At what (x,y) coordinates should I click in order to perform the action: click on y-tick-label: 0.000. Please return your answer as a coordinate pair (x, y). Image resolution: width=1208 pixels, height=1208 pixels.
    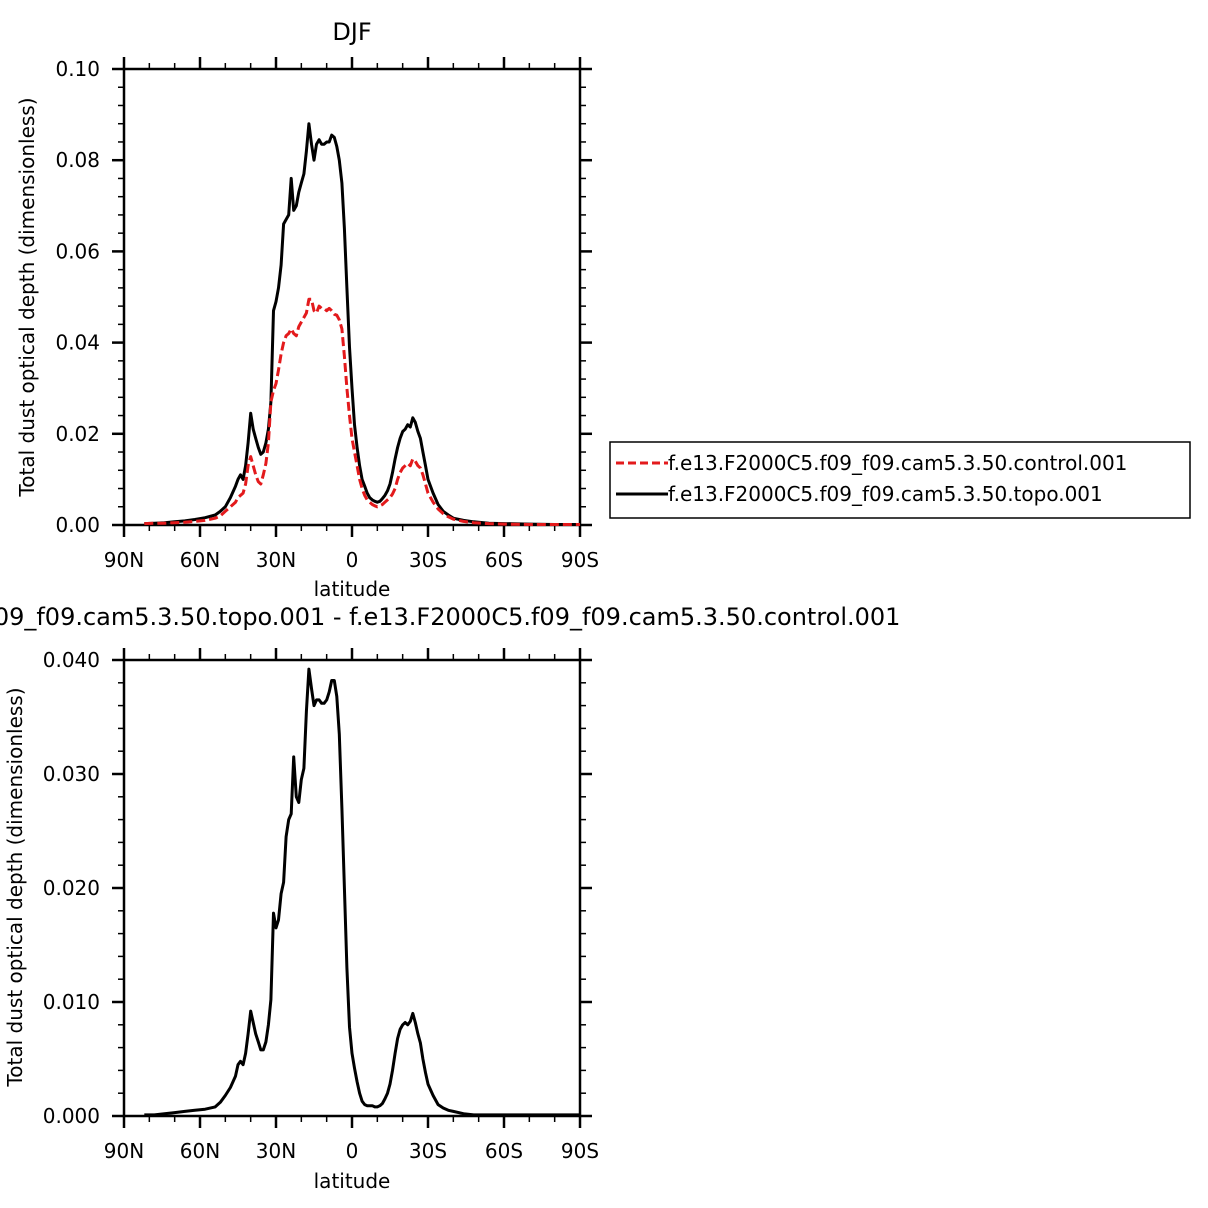
    Looking at the image, I should click on (71, 1116).